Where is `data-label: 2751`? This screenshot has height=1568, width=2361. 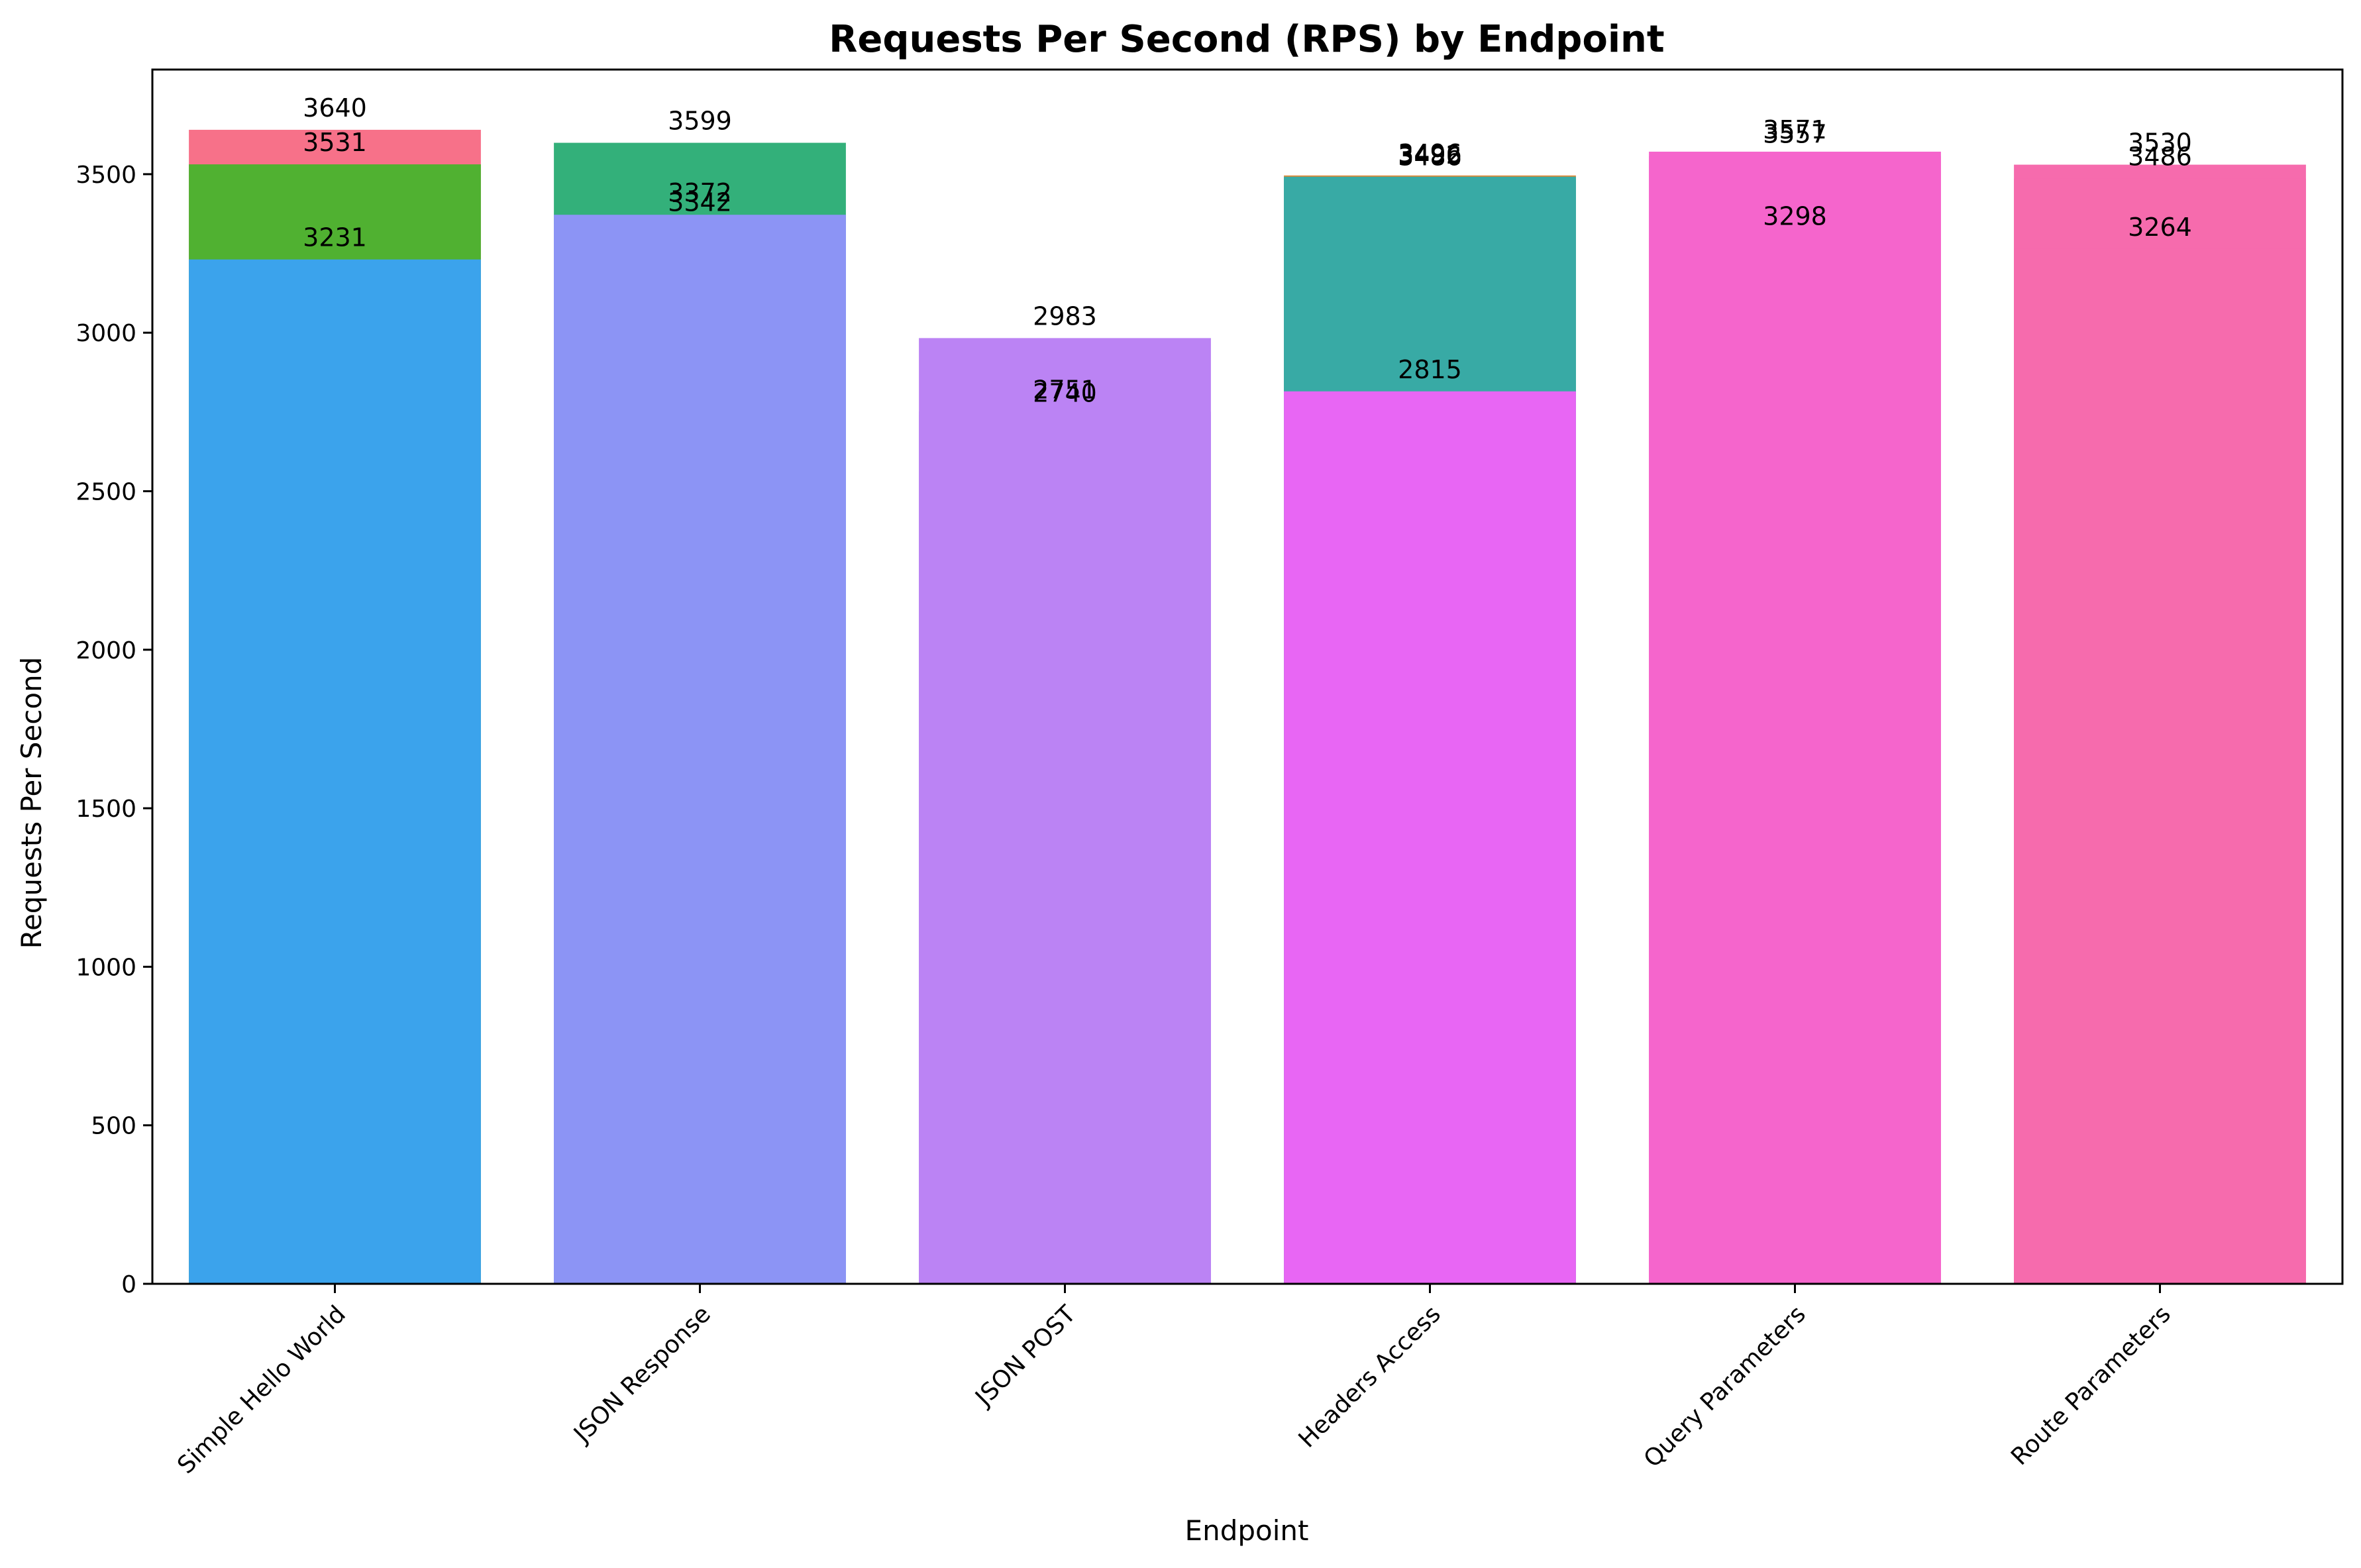
data-label: 2751 is located at coordinates (1065, 389).